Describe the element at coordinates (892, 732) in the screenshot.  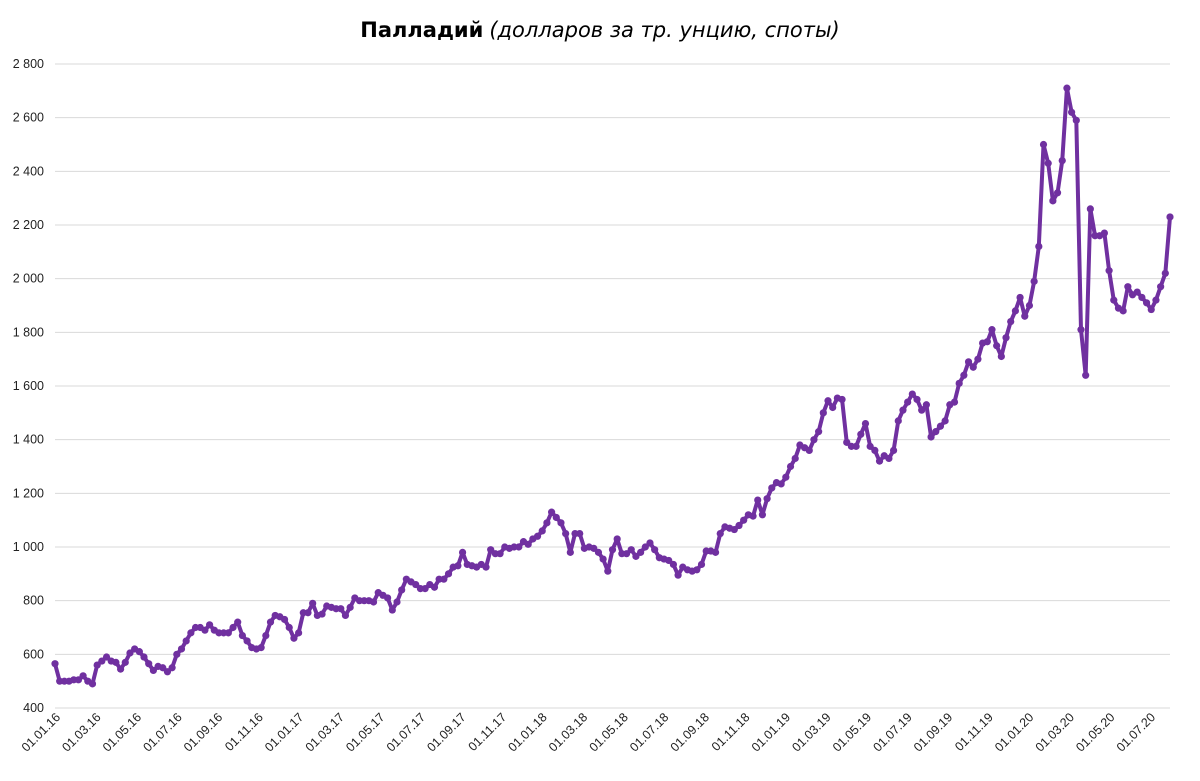
I see `x-tick-label: 01.07.19` at that location.